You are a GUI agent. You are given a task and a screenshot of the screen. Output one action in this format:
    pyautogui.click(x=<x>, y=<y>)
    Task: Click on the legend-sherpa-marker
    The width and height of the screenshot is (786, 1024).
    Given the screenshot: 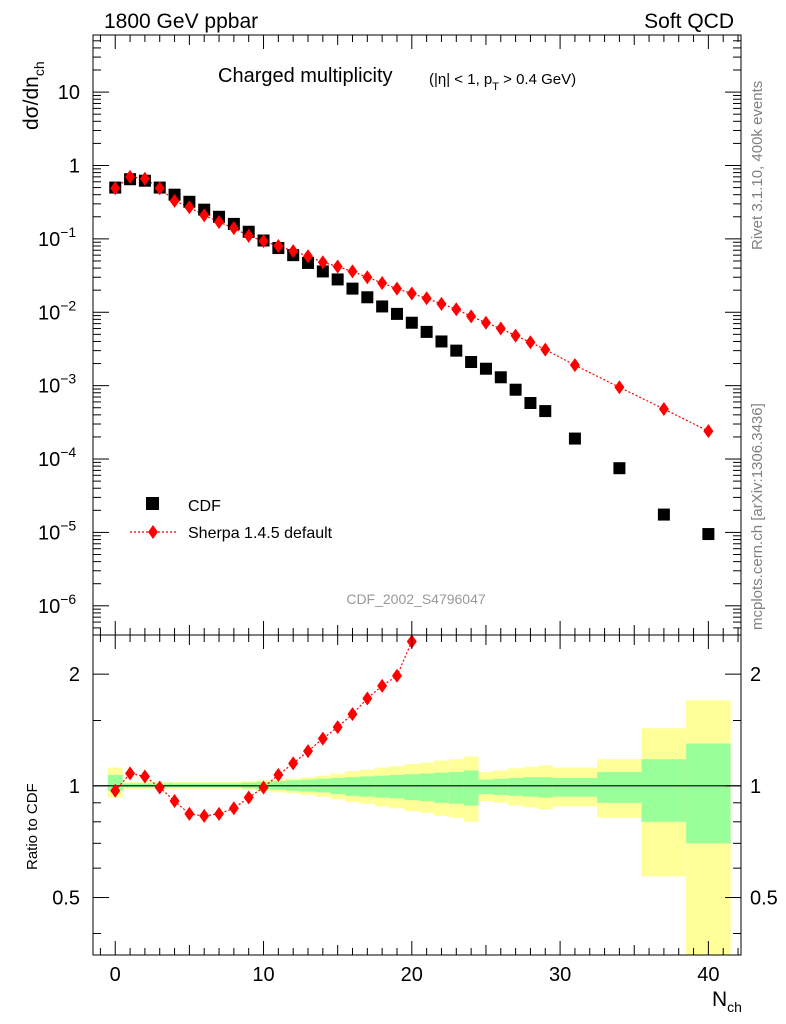 What is the action you would take?
    pyautogui.click(x=153, y=532)
    